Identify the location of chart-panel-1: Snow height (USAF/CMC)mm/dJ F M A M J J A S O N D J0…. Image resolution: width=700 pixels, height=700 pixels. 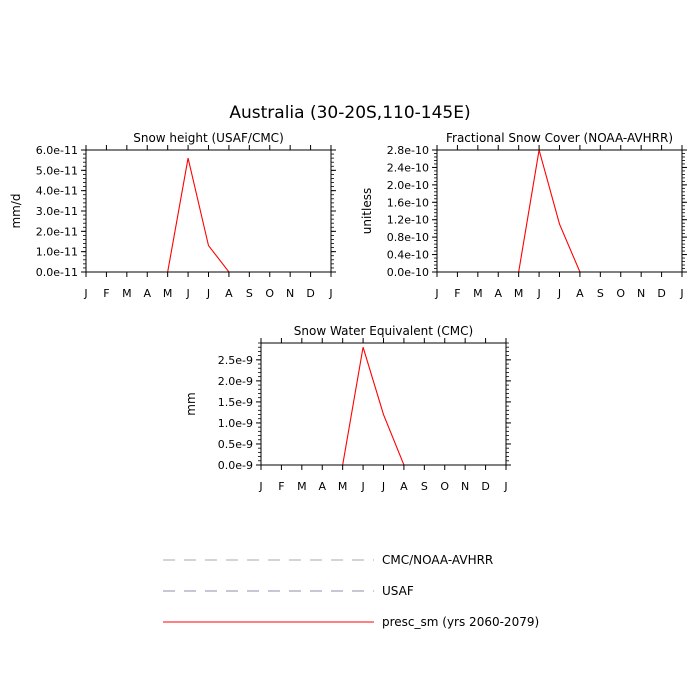
(172, 215).